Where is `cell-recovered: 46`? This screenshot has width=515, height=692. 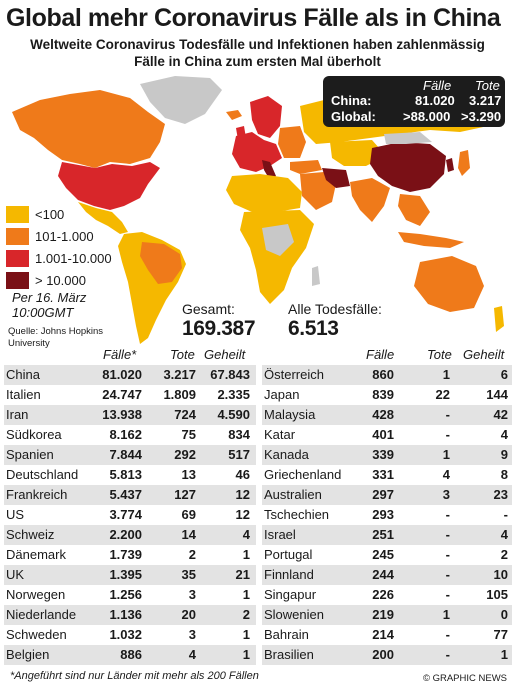
cell-recovered: 46 is located at coordinates (242, 474).